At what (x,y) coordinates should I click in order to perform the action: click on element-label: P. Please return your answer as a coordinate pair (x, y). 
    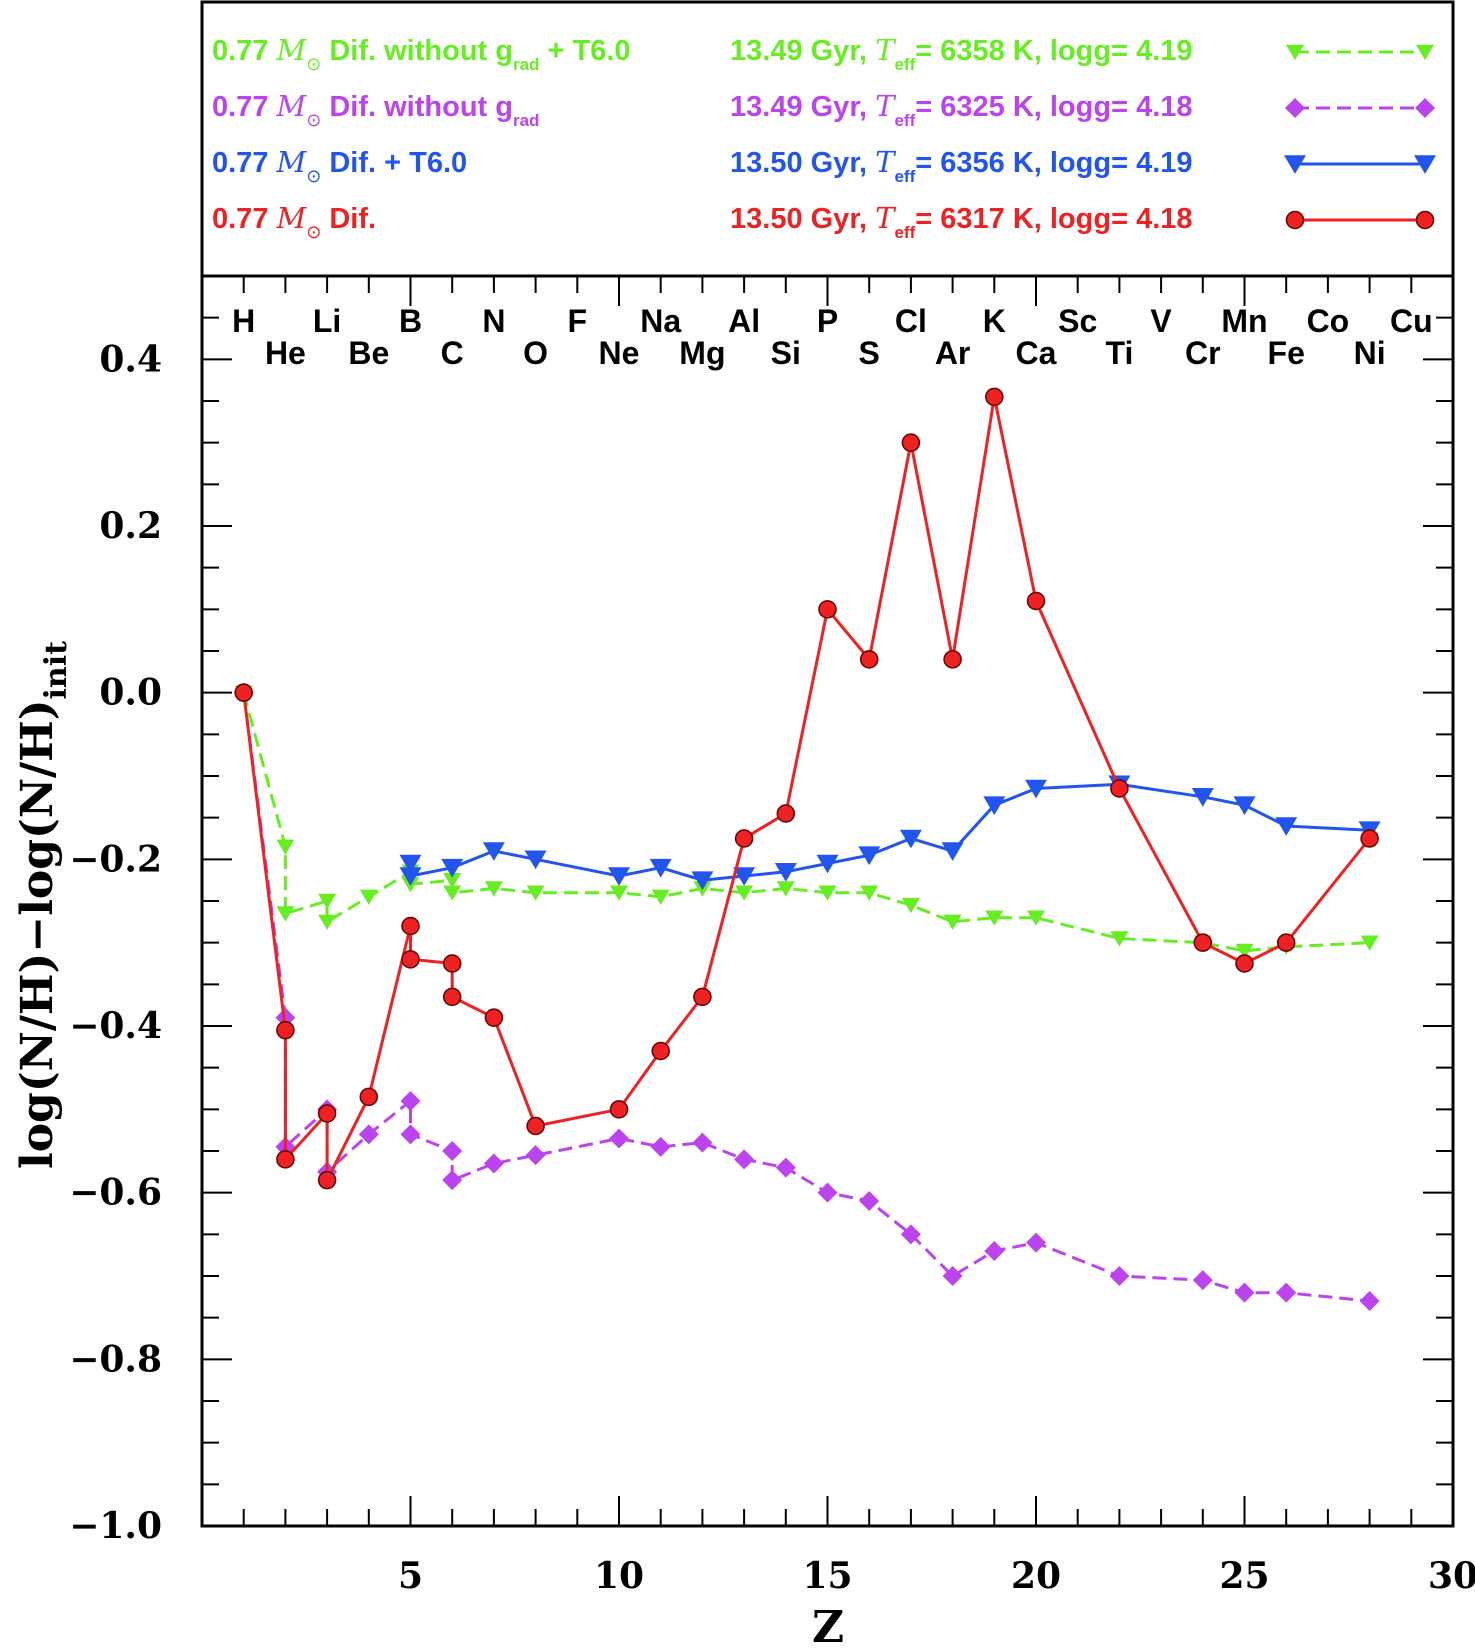
    Looking at the image, I should click on (827, 321).